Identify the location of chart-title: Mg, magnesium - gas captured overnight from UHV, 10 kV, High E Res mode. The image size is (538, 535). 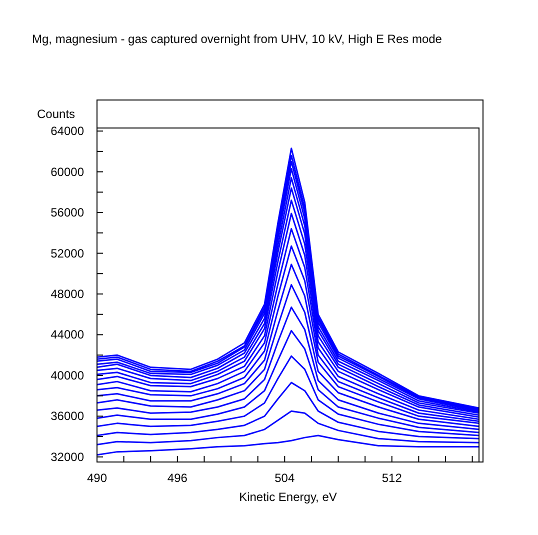
(237, 39).